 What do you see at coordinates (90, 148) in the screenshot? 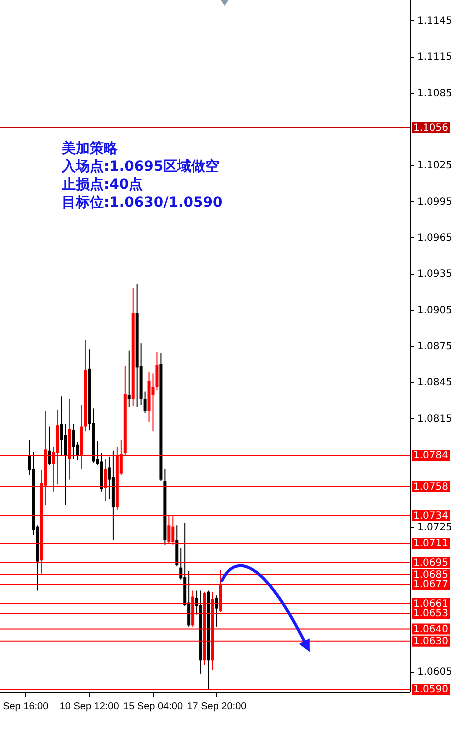
I see `annotation: 美加策略` at bounding box center [90, 148].